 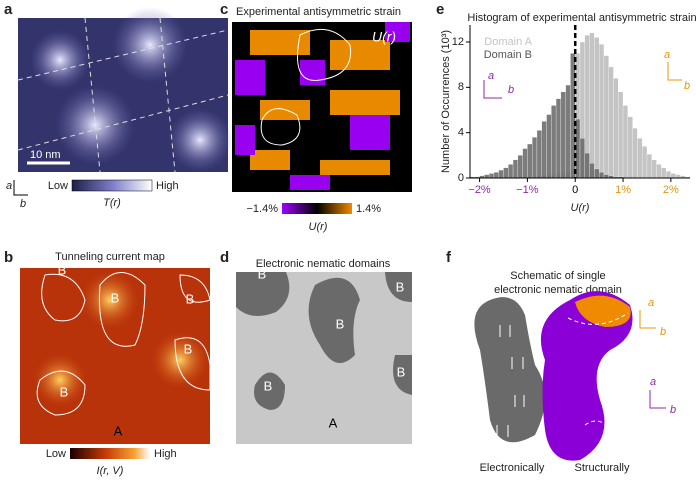 I want to click on positive-strain, so click(x=325, y=102).